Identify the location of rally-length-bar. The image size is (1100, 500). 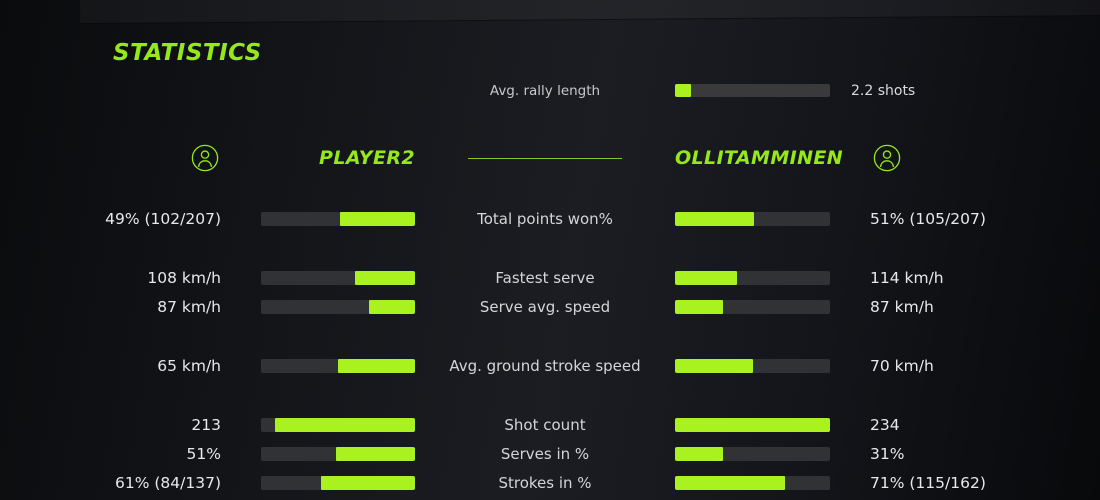
(752, 90).